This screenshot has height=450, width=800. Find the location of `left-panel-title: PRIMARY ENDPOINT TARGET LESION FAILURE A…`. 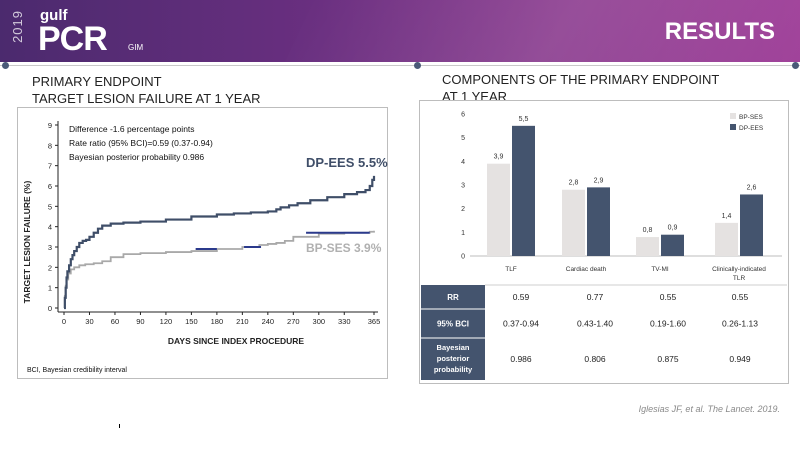

left-panel-title: PRIMARY ENDPOINT TARGET LESION FAILURE A… is located at coordinates (146, 90).